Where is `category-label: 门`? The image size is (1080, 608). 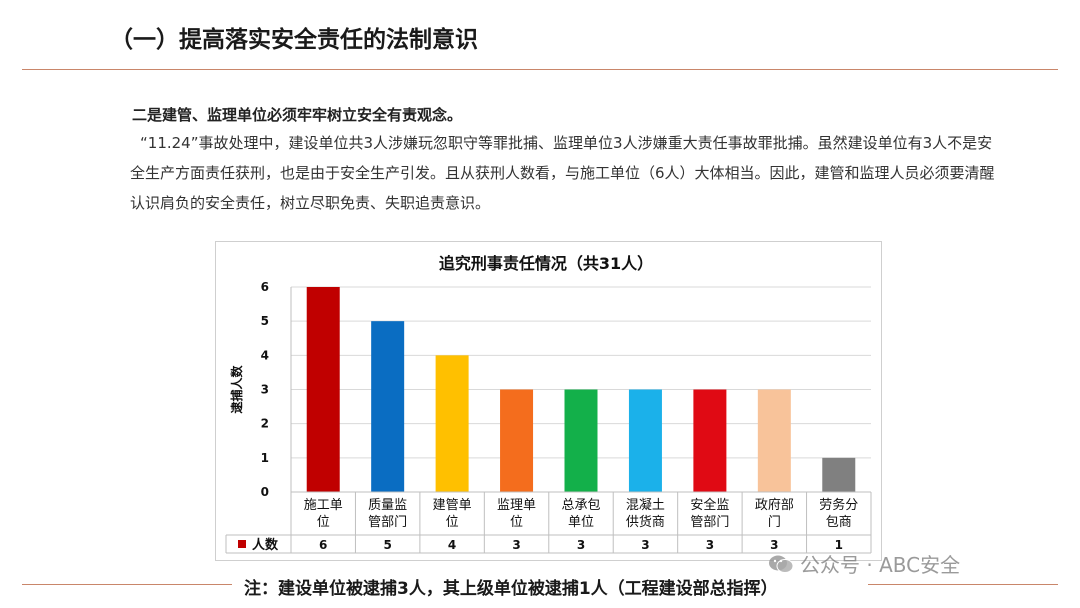 category-label: 门 is located at coordinates (774, 522).